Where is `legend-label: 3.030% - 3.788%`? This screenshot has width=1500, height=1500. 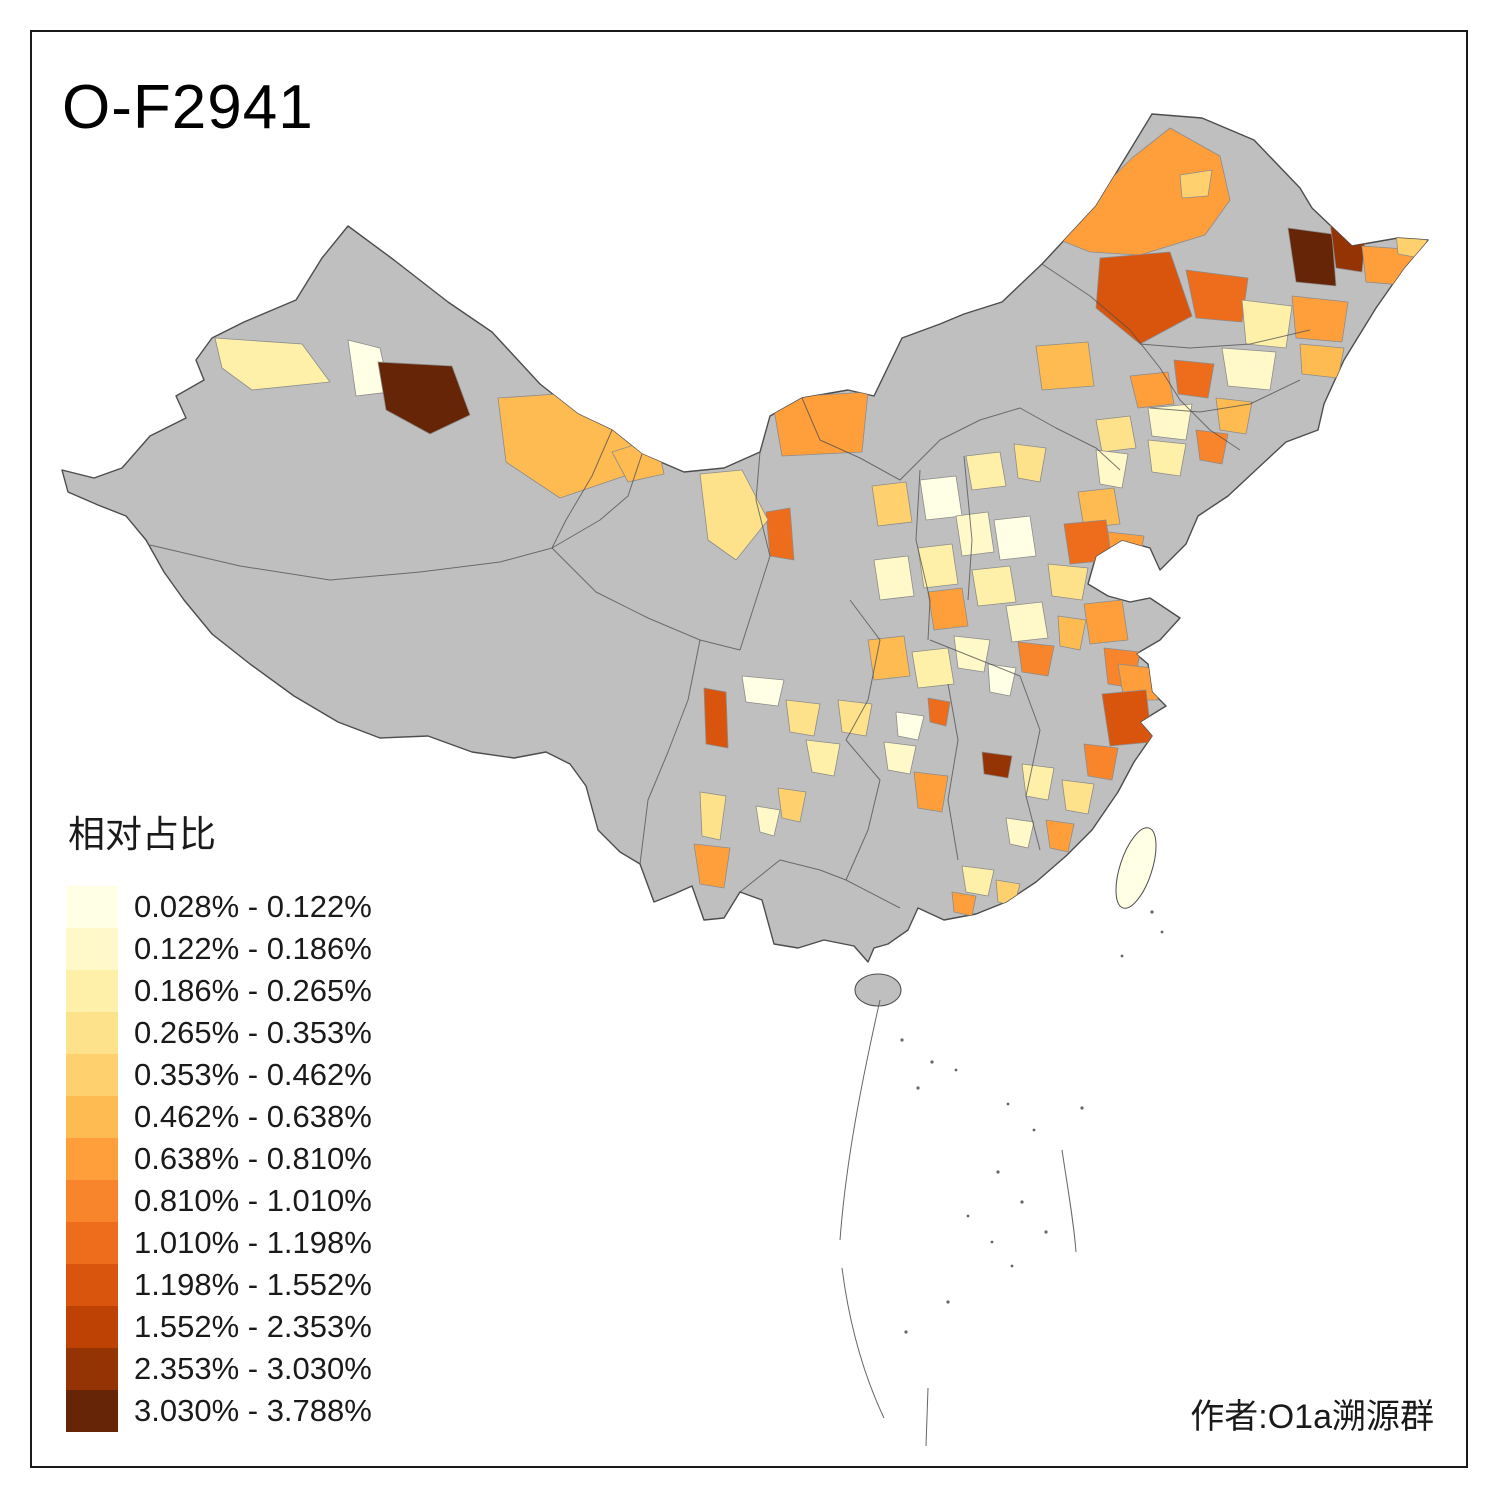
legend-label: 3.030% - 3.788% is located at coordinates (253, 1410).